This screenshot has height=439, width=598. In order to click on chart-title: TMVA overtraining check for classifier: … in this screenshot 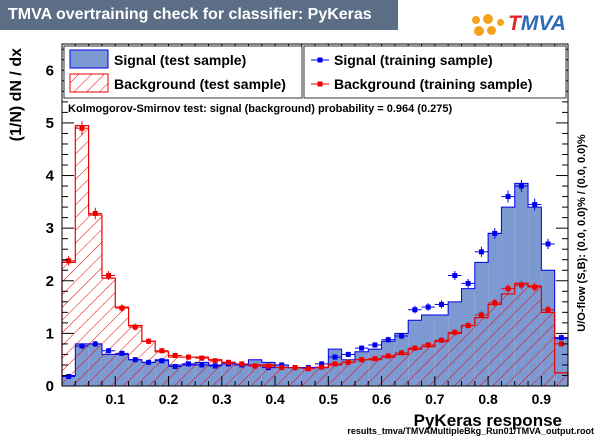, I will do `click(199, 15)`.